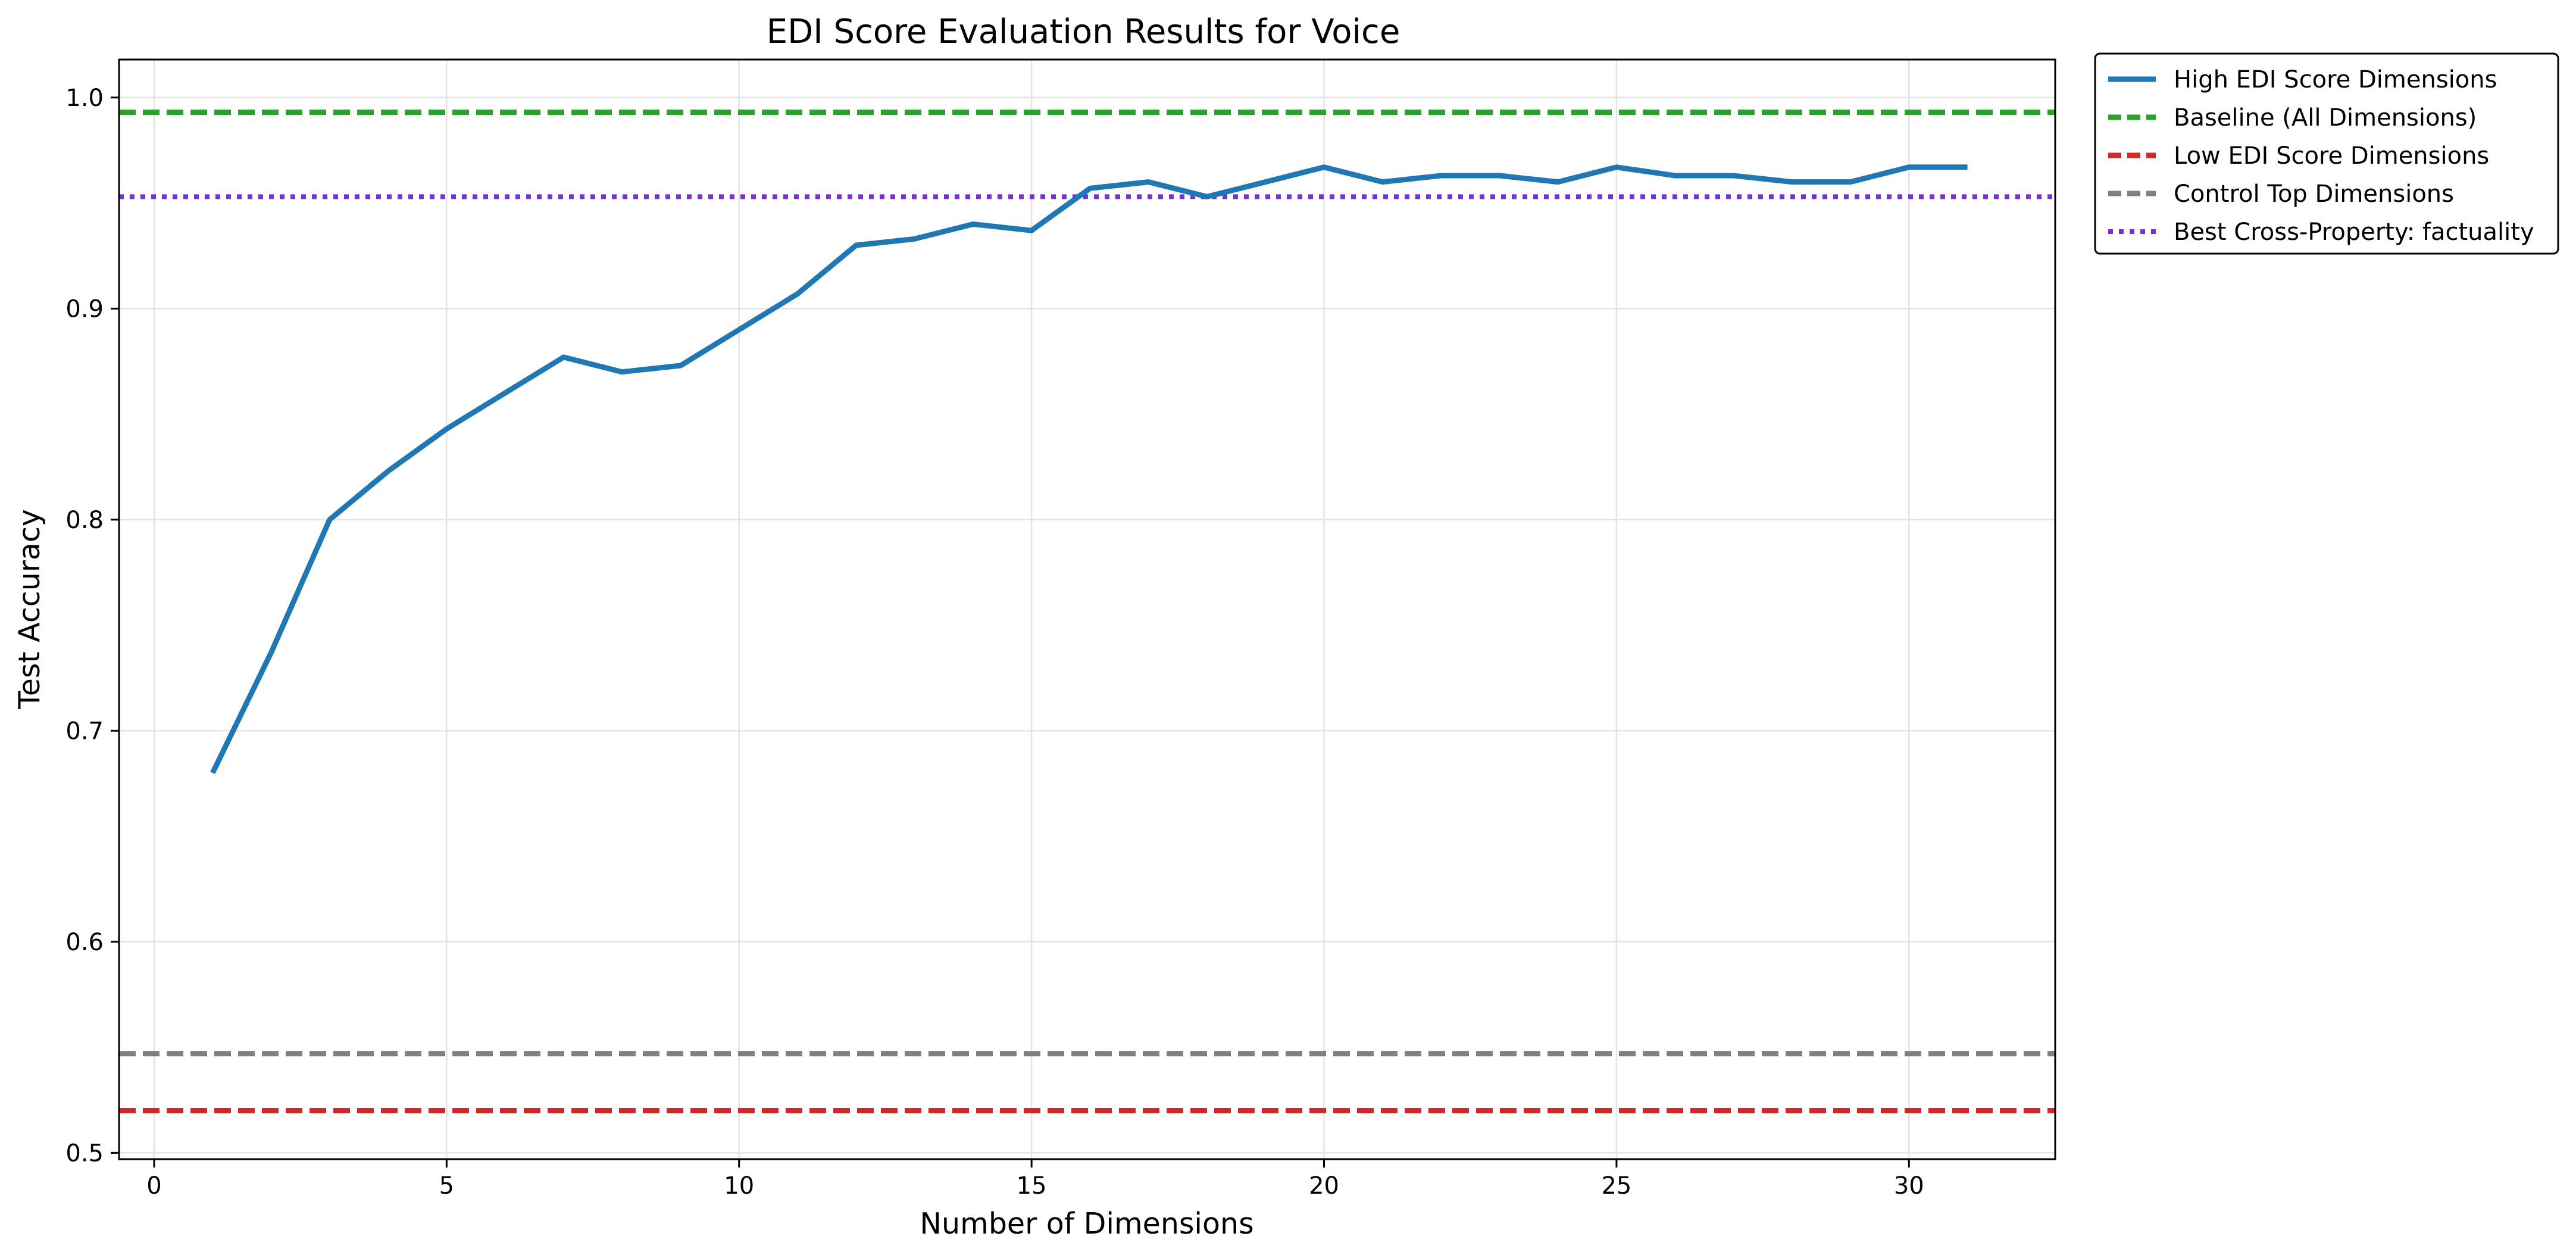  What do you see at coordinates (1909, 1186) in the screenshot?
I see `x-tick-label: 30` at bounding box center [1909, 1186].